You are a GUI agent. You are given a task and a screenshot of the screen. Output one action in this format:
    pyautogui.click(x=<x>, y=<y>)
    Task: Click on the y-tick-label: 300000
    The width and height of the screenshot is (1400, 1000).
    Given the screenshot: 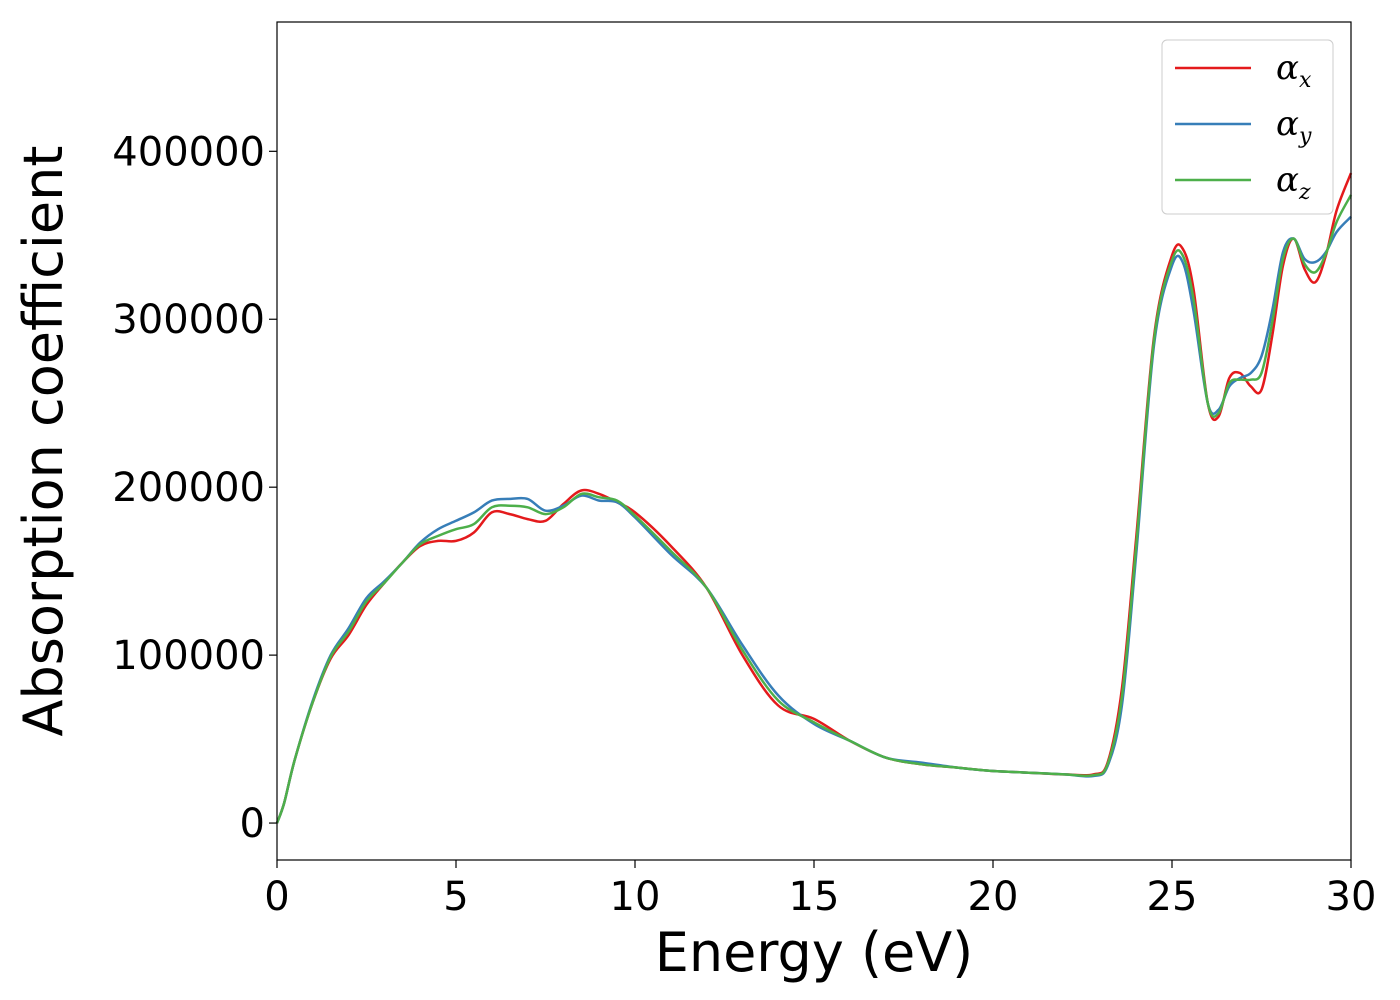 What is the action you would take?
    pyautogui.click(x=188, y=320)
    